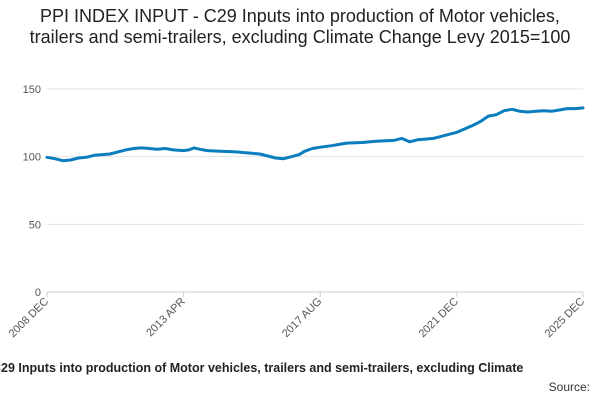 This screenshot has width=600, height=400. What do you see at coordinates (35, 225) in the screenshot?
I see `y-tick-label: 50` at bounding box center [35, 225].